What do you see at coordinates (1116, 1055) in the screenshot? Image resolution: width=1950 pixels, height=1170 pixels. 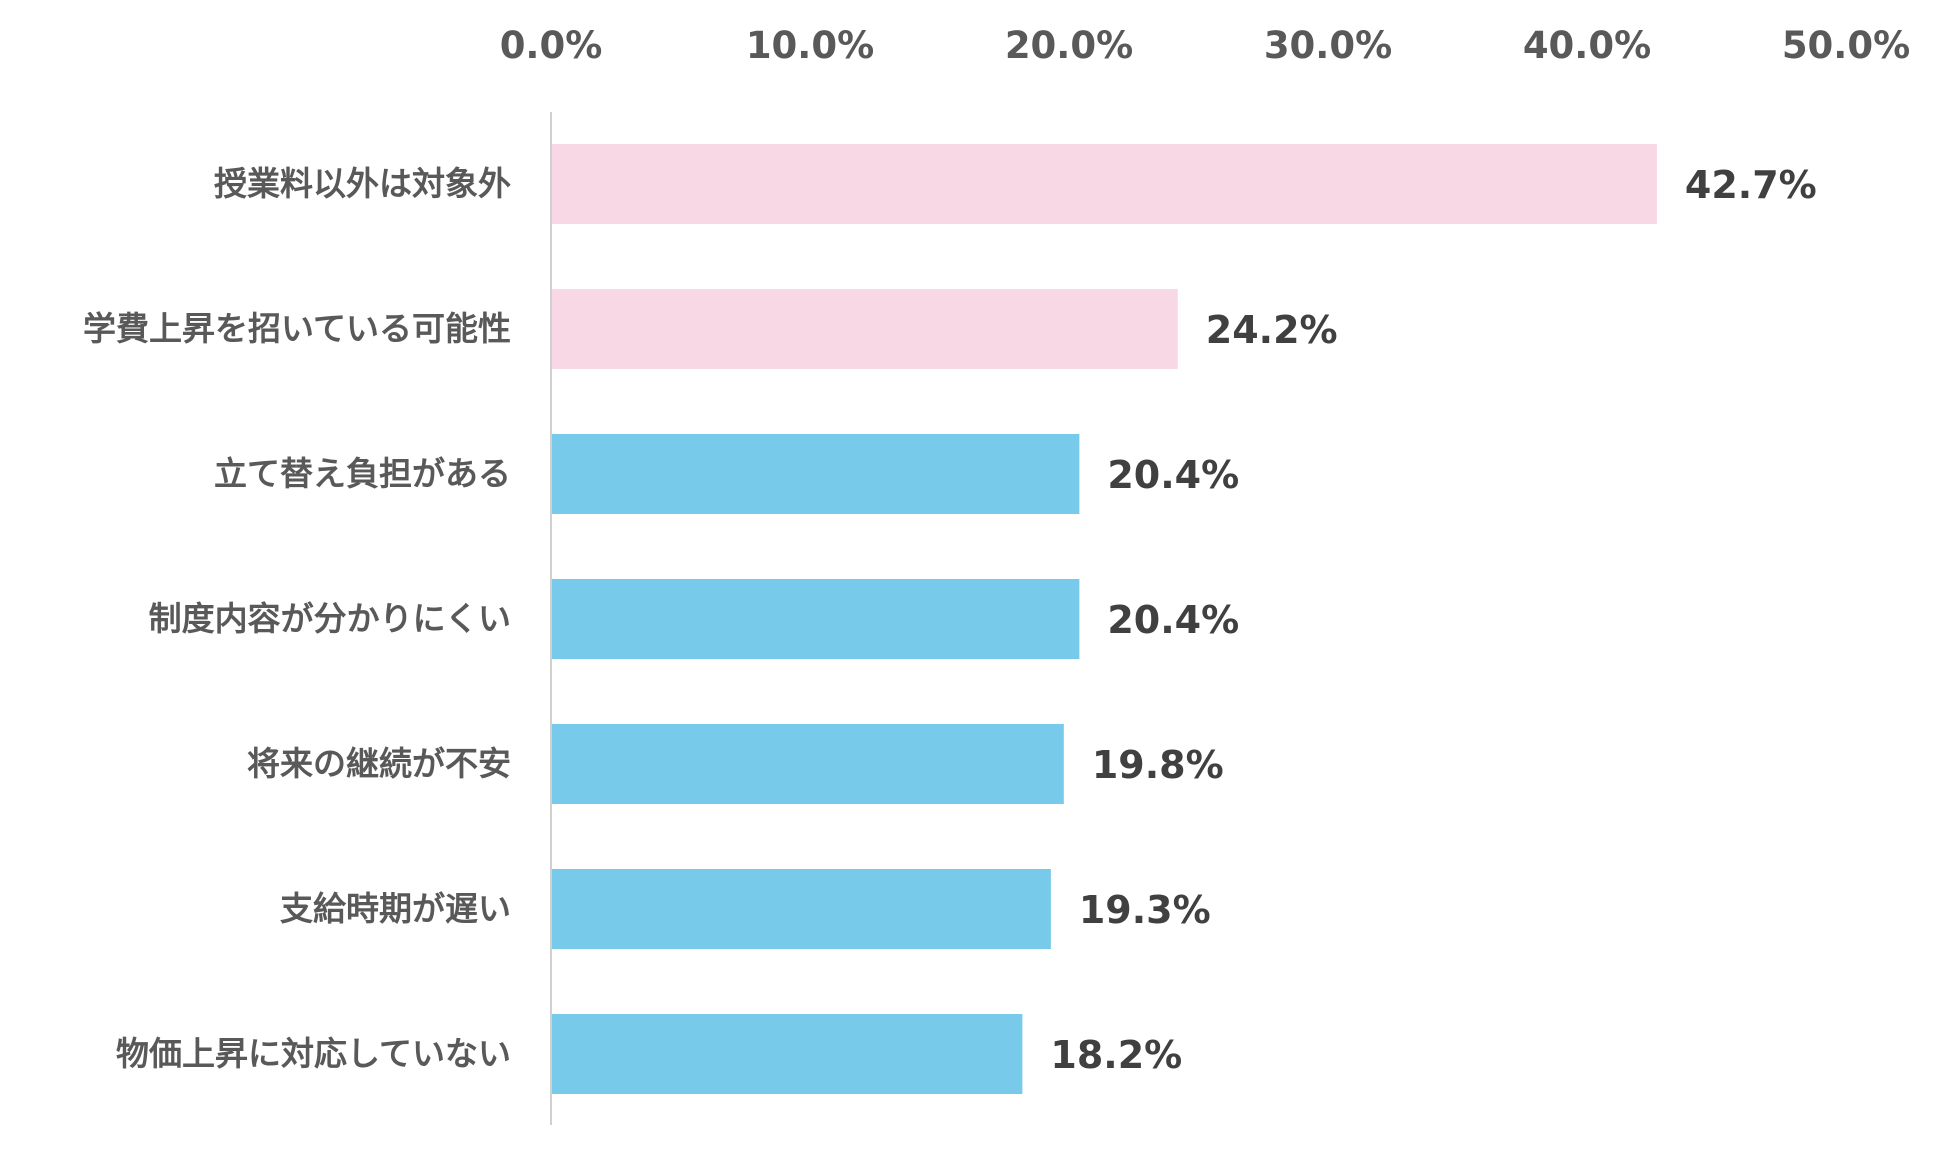 I see `data-label: 18.2%` at bounding box center [1116, 1055].